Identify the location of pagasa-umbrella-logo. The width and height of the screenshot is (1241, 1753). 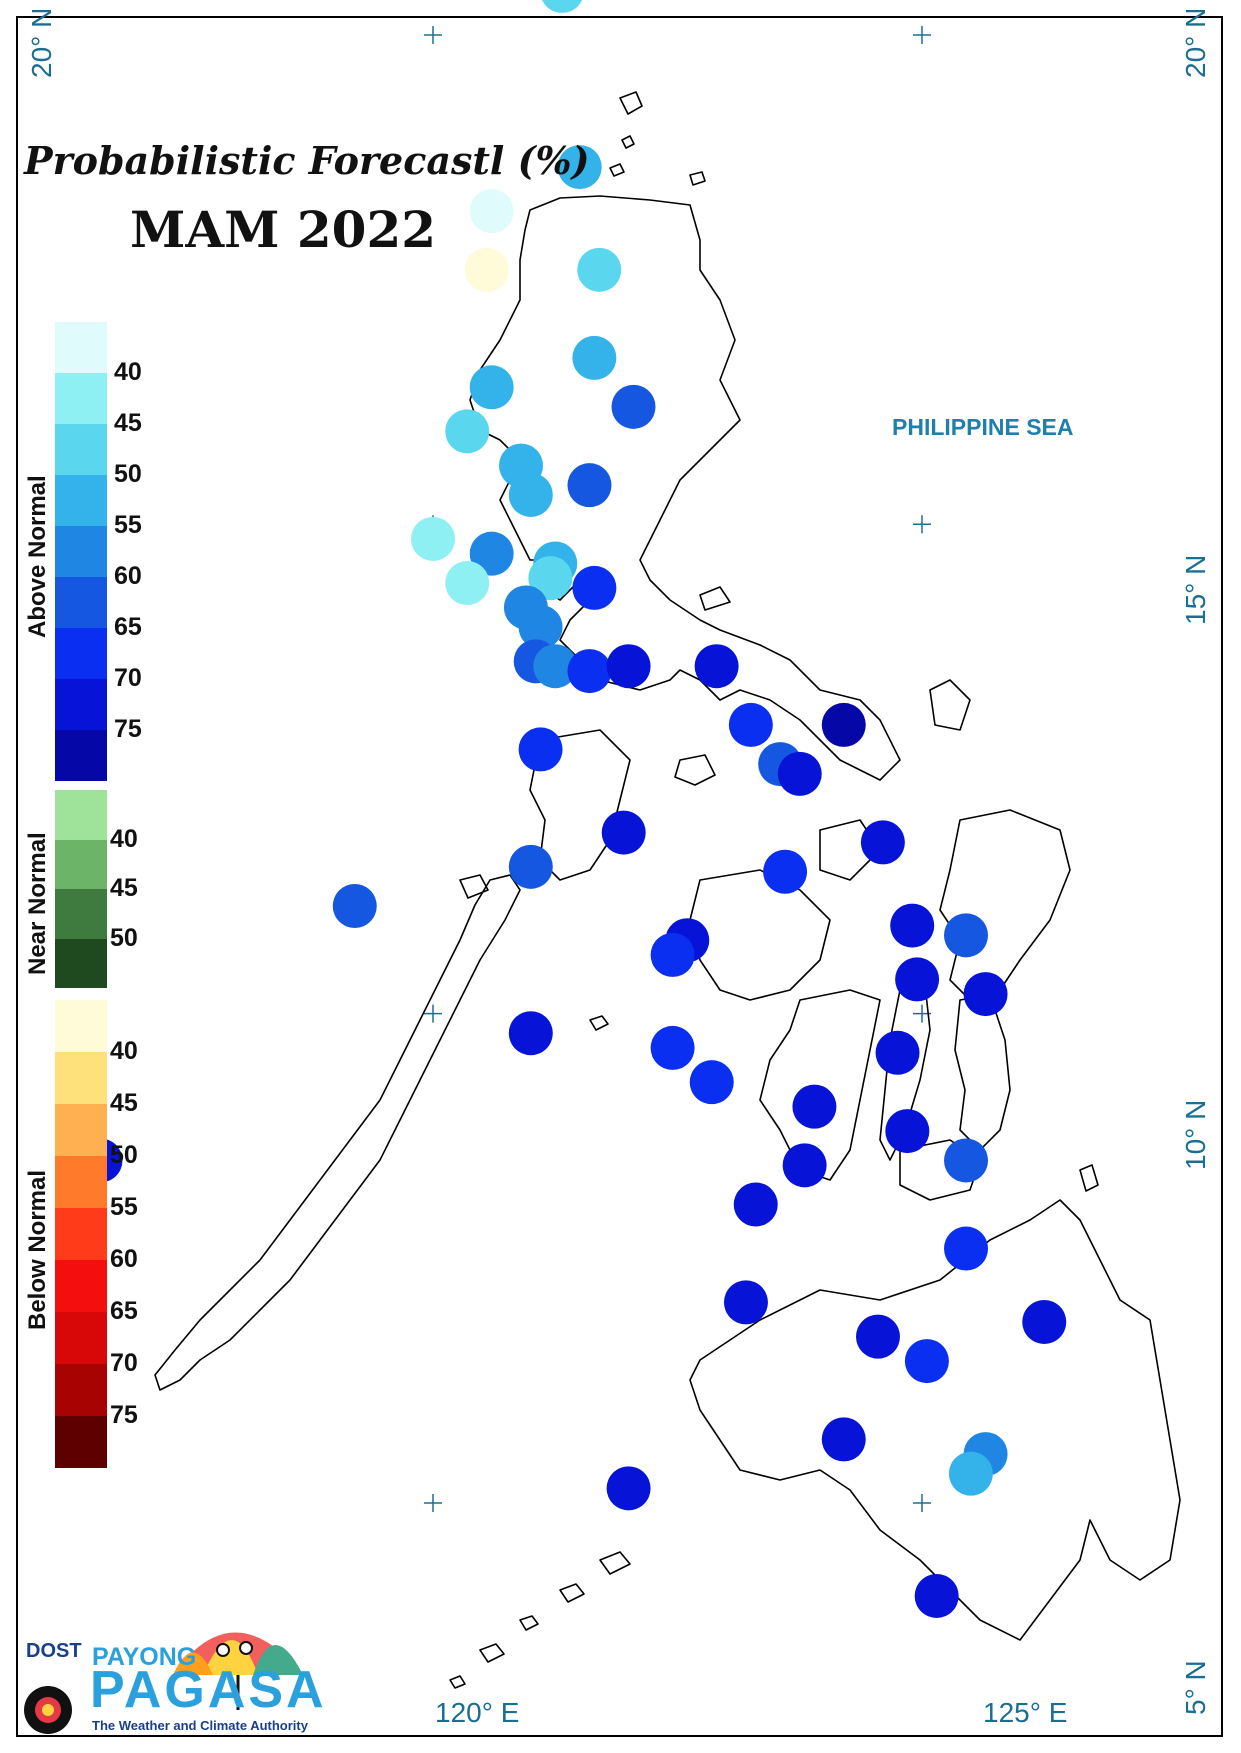
(163, 1683).